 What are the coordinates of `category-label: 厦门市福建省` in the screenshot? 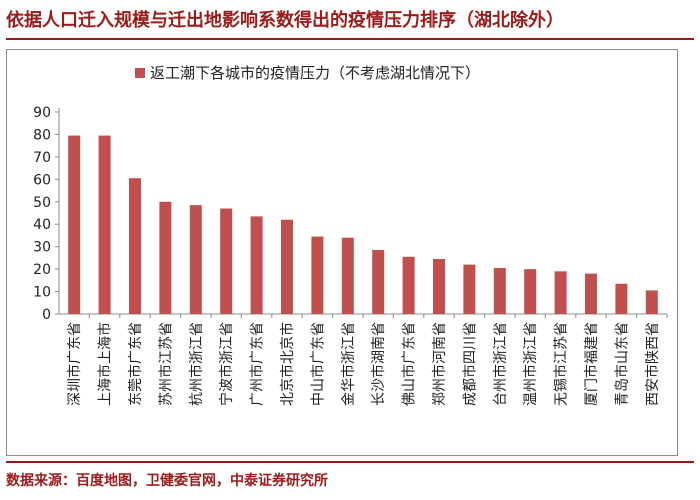 It's located at (591, 364).